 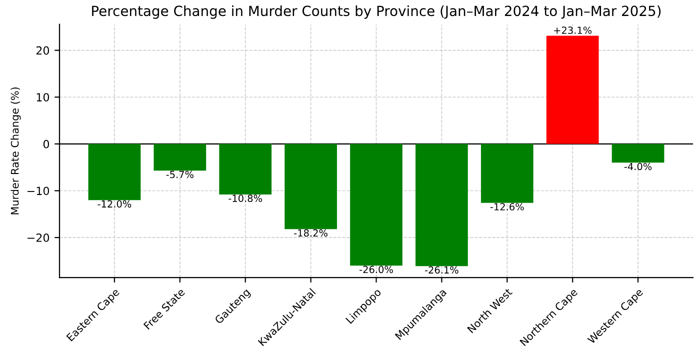 What do you see at coordinates (507, 206) in the screenshot?
I see `data-label: -12.6%` at bounding box center [507, 206].